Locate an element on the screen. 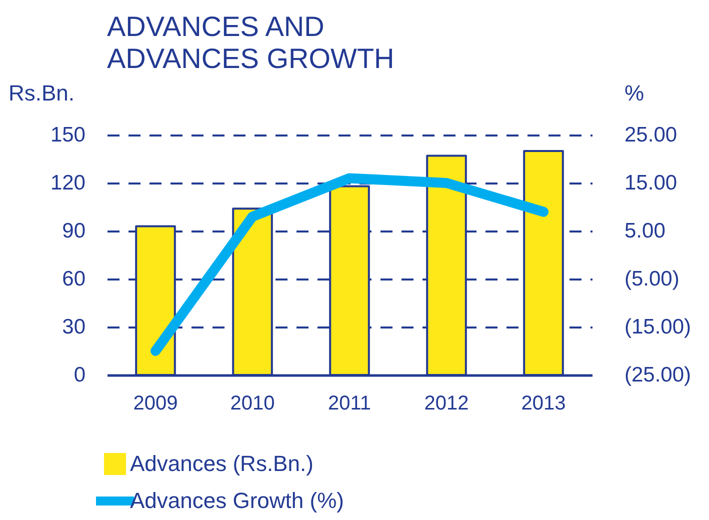  y-axis-title: Rs.Bn. is located at coordinates (41, 93).